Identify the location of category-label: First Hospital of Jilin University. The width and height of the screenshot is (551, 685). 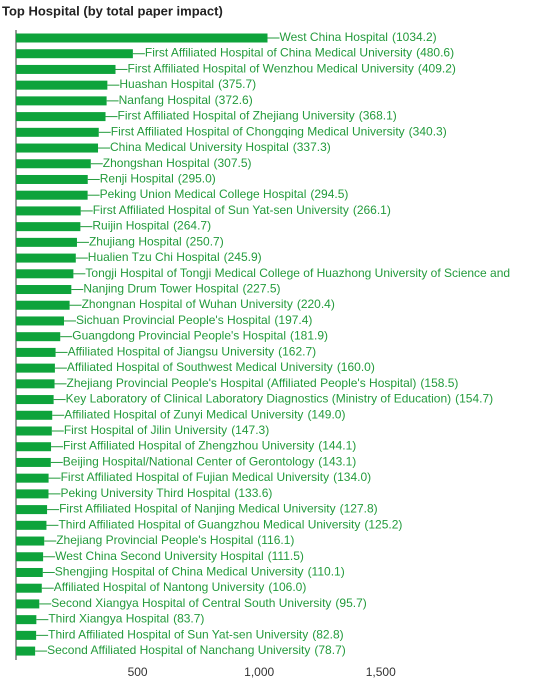
(145, 430).